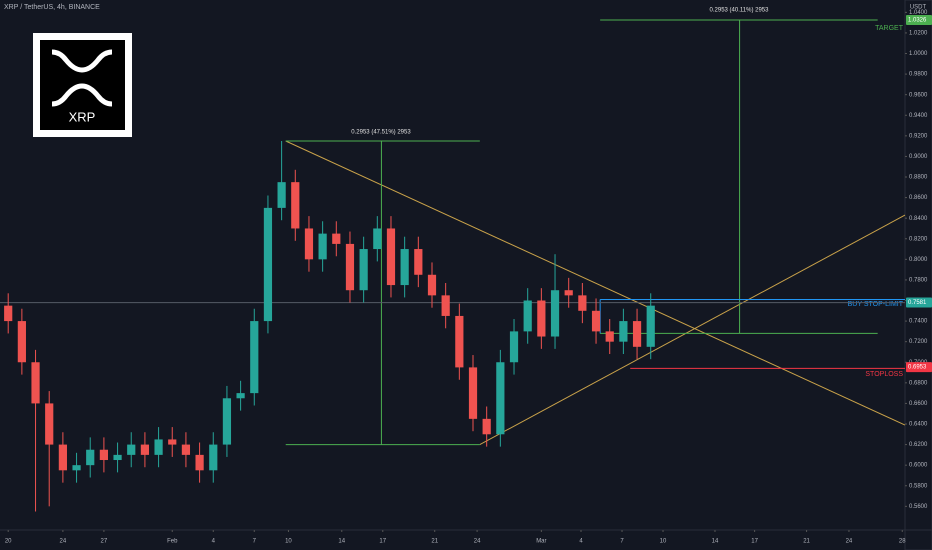  What do you see at coordinates (918, 8) in the screenshot?
I see `currency: USDT` at bounding box center [918, 8].